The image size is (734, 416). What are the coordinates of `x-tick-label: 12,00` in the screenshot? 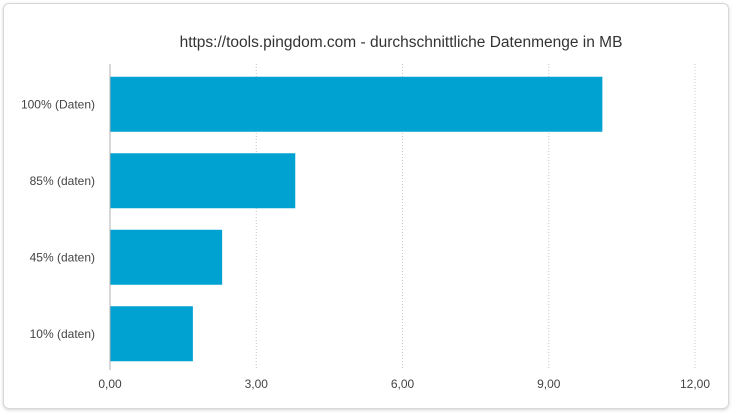 It's located at (695, 384).